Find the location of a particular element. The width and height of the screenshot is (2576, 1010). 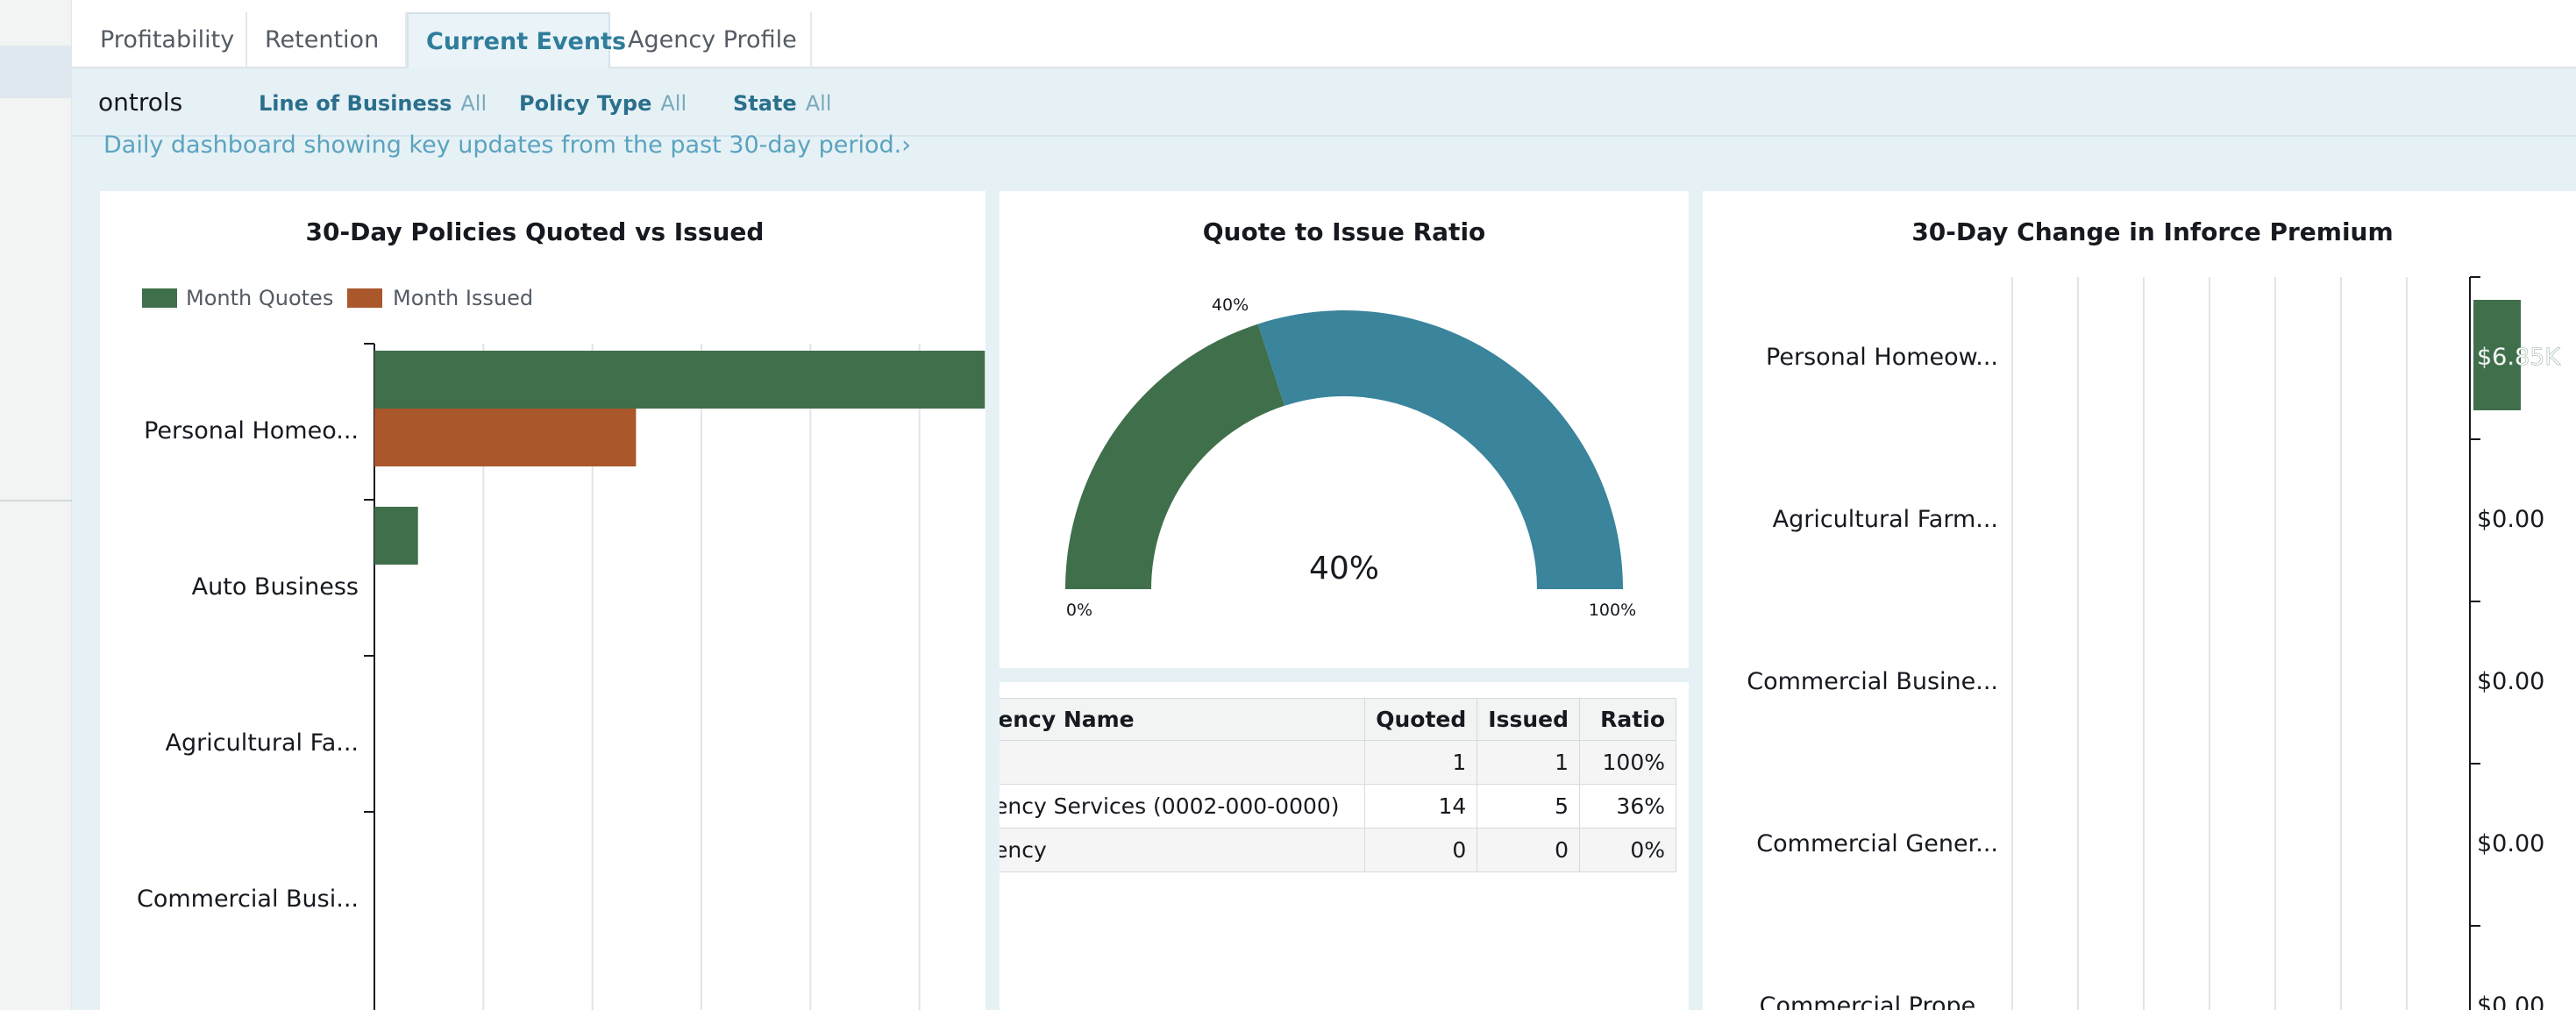

quote-to-issue-gauge: 40% 40% 0% 100% is located at coordinates (1344, 456).